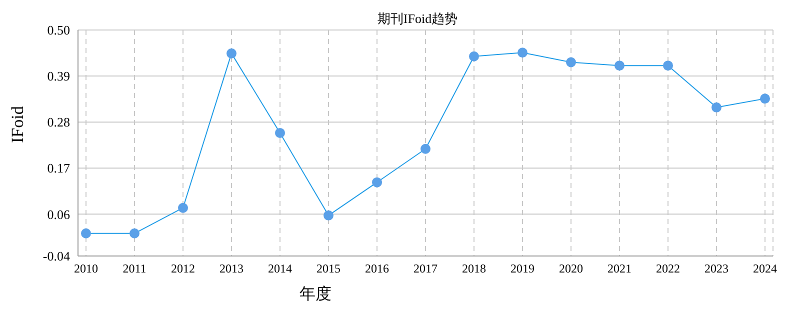  Describe the element at coordinates (316, 294) in the screenshot. I see `x-axis-title: 年度` at that location.